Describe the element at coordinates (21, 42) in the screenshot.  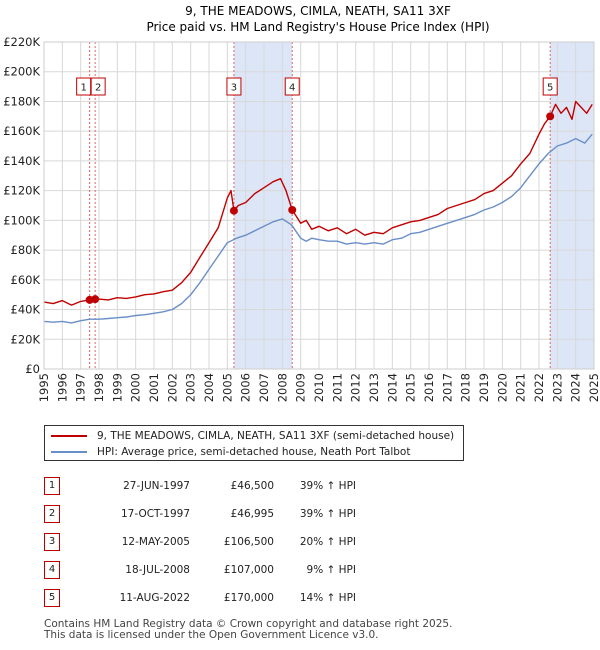
I see `y-tick-label: £220K` at that location.